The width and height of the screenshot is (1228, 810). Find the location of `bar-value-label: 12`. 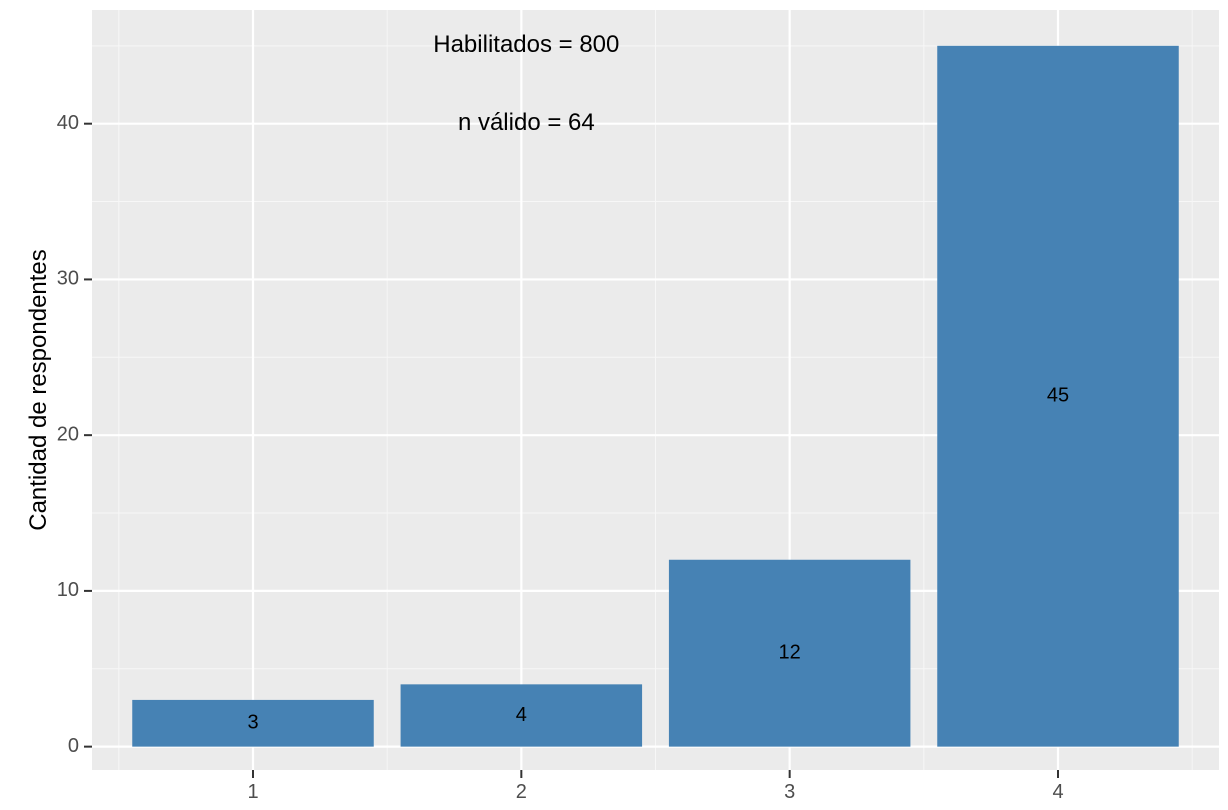

bar-value-label: 12 is located at coordinates (790, 652).